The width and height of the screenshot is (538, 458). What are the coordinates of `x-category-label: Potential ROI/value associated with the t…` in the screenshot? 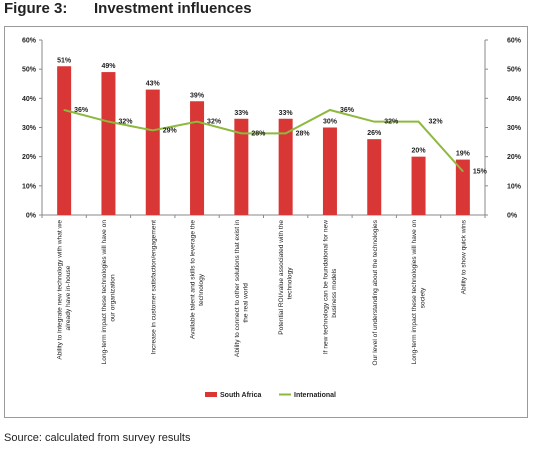 It's located at (286, 277).